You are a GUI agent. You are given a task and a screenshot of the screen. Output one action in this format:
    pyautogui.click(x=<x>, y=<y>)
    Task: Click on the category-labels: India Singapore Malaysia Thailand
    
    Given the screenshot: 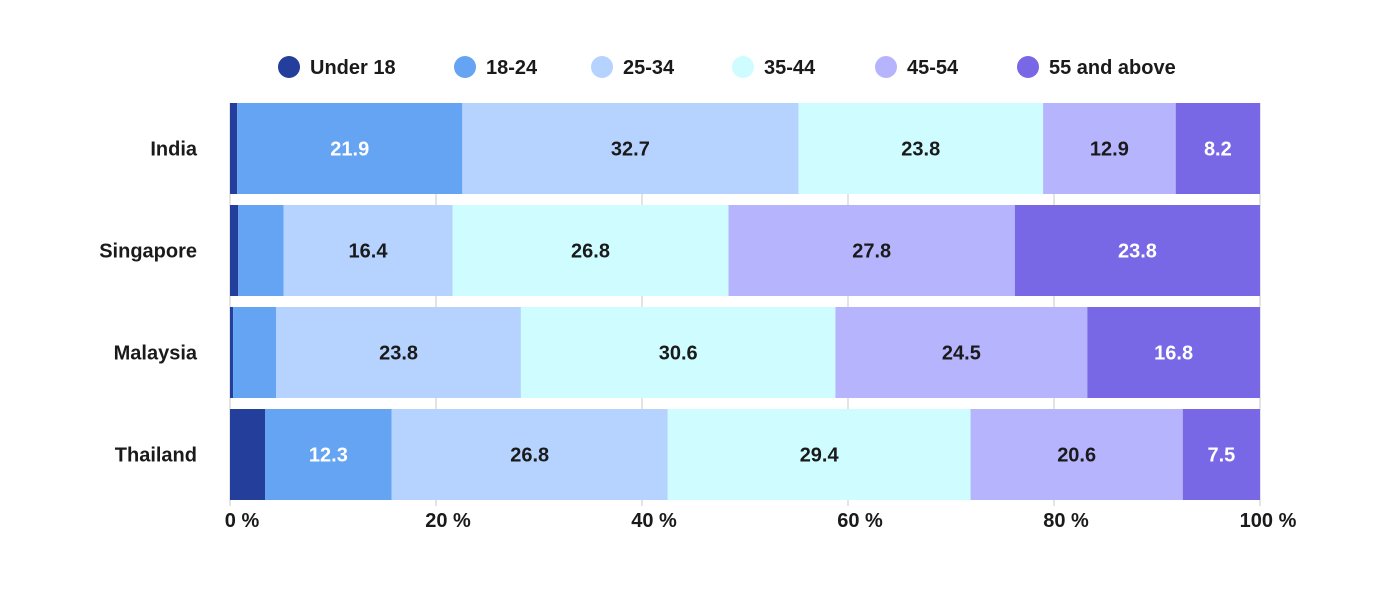 What is the action you would take?
    pyautogui.click(x=148, y=303)
    